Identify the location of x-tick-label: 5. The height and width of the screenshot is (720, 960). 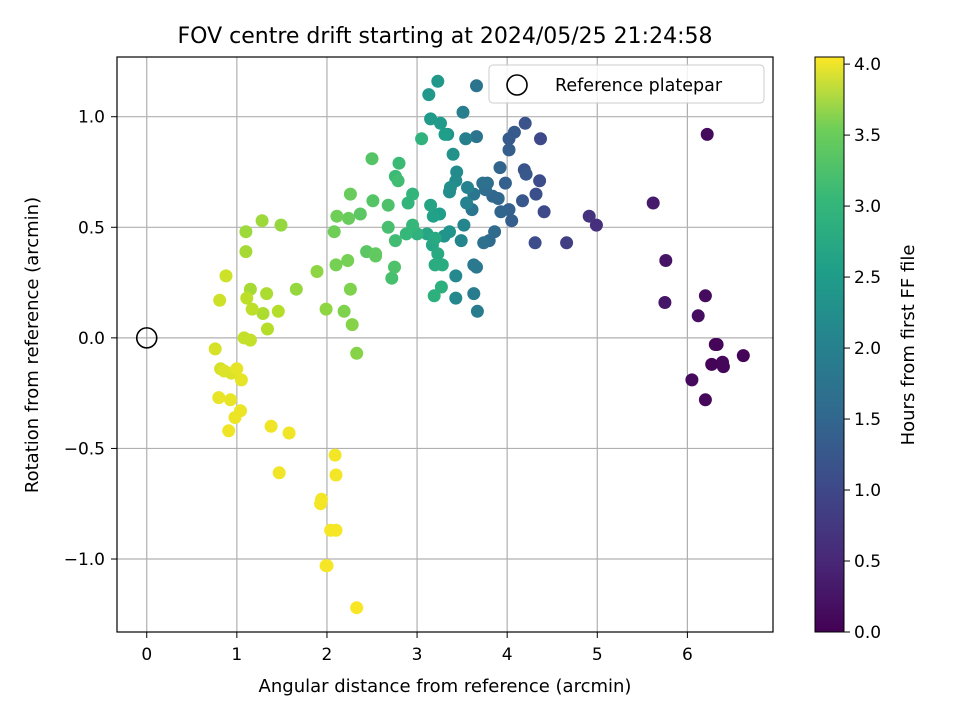
(597, 655).